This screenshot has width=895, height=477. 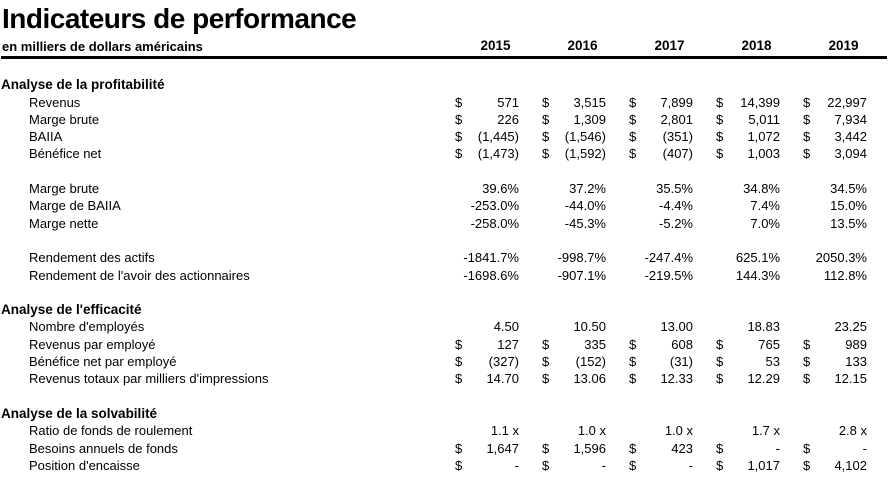 What do you see at coordinates (71, 310) in the screenshot?
I see `section-heading-label: Analyse de l'efficacité` at bounding box center [71, 310].